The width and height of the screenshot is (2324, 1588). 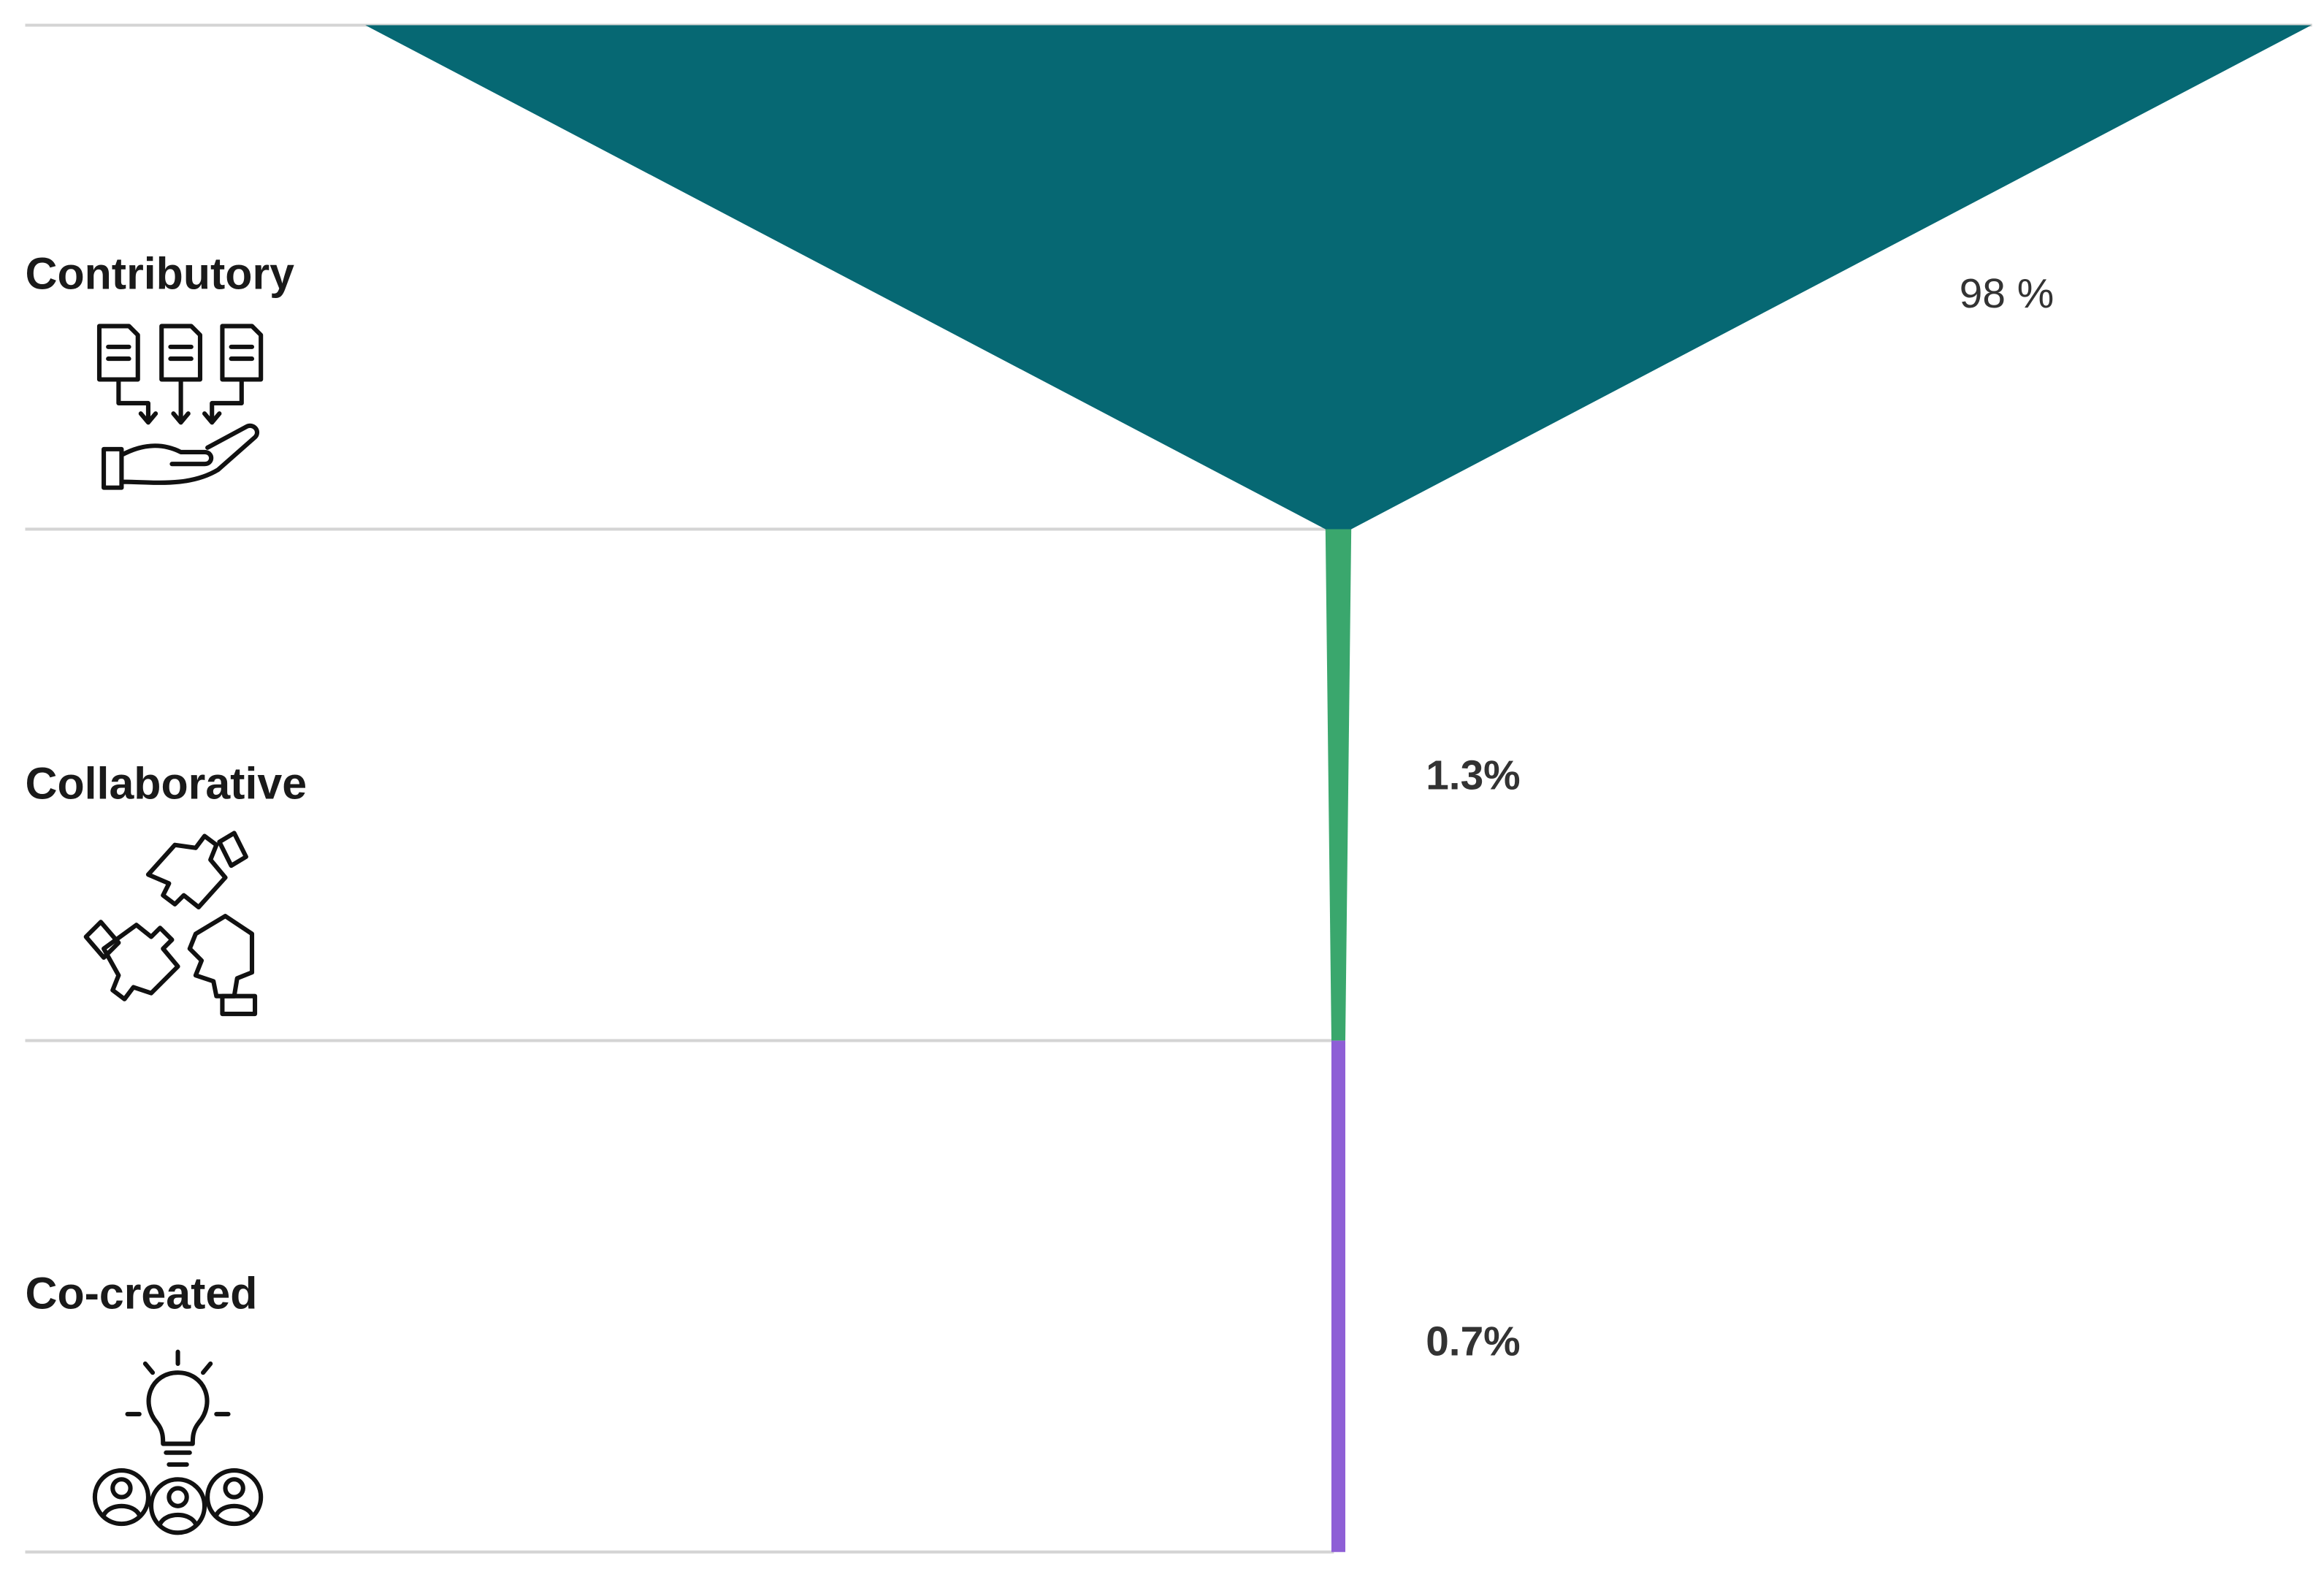 I want to click on category-label: Contributory, so click(x=161, y=274).